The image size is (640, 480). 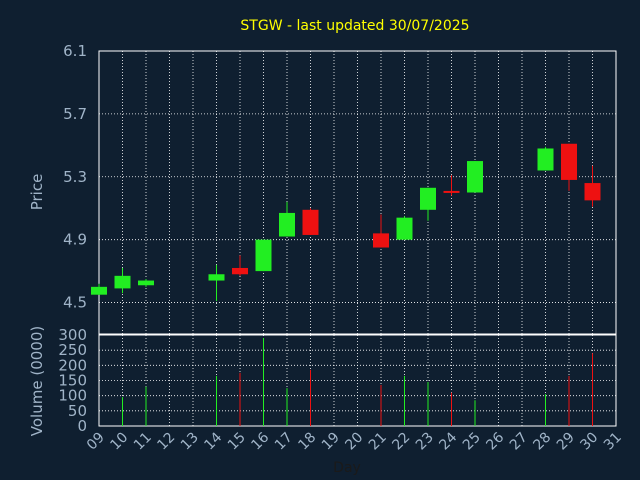 What do you see at coordinates (566, 442) in the screenshot?
I see `day-tick-label: 29` at bounding box center [566, 442].